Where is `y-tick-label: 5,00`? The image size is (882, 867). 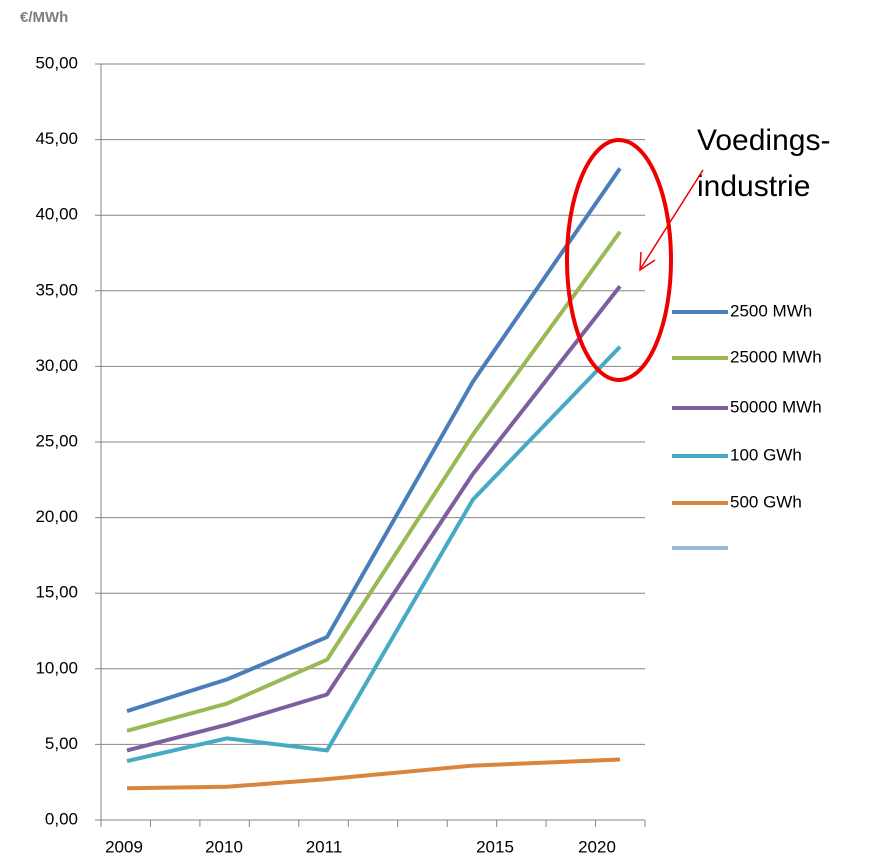
y-tick-label: 5,00 is located at coordinates (61, 743).